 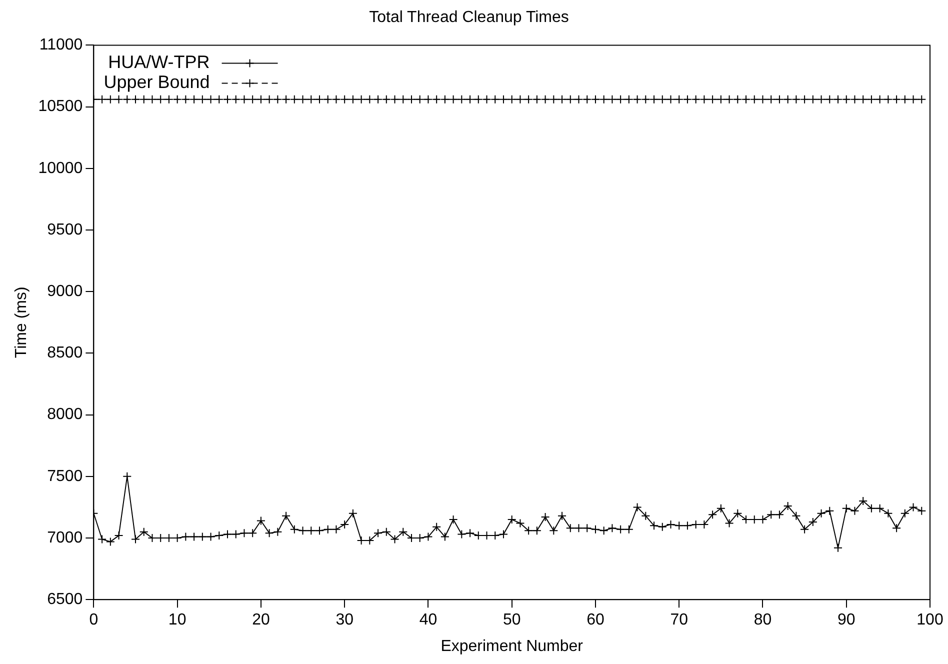 What do you see at coordinates (595, 620) in the screenshot?
I see `x-tick-label: 60` at bounding box center [595, 620].